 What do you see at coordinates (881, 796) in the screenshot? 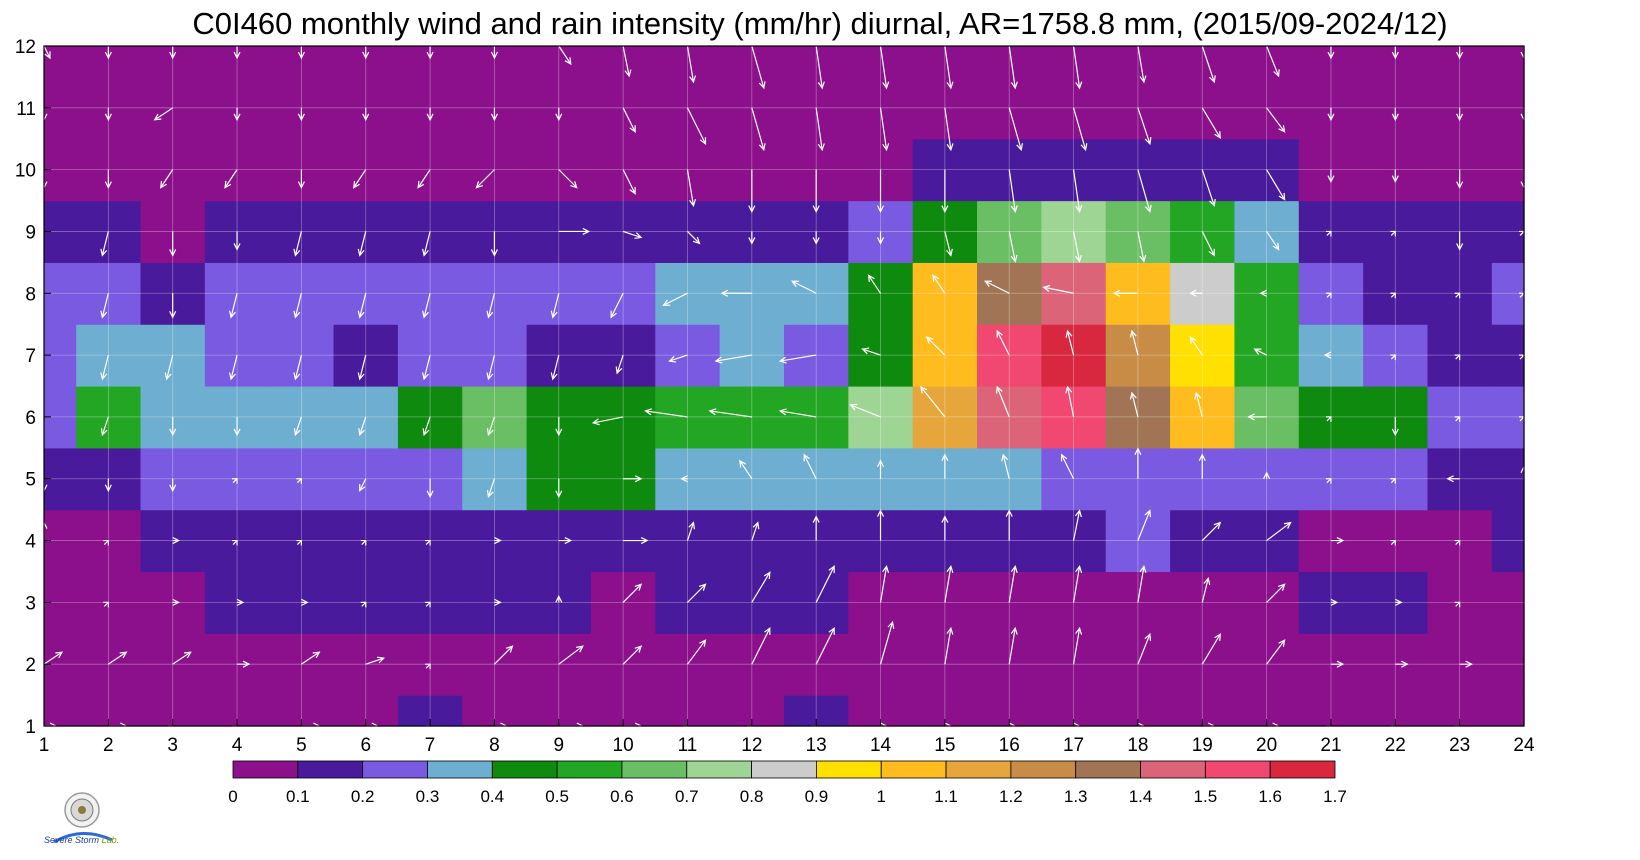
I see `colorbar-label: 1` at bounding box center [881, 796].